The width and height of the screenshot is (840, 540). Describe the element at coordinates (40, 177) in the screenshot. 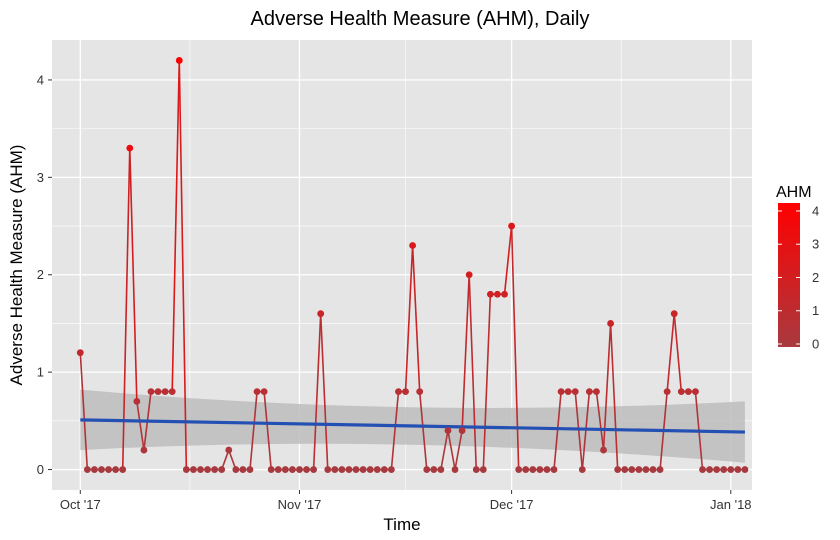

I see `y-tick-label: 3` at that location.